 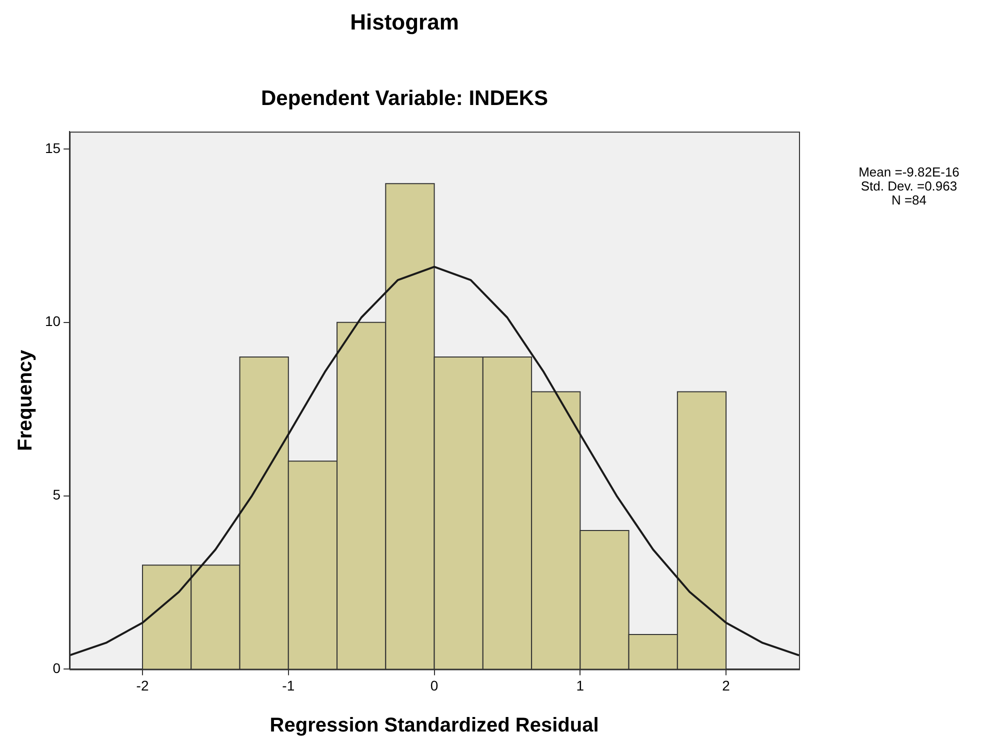 I want to click on chart-title: Histogram, so click(x=404, y=21).